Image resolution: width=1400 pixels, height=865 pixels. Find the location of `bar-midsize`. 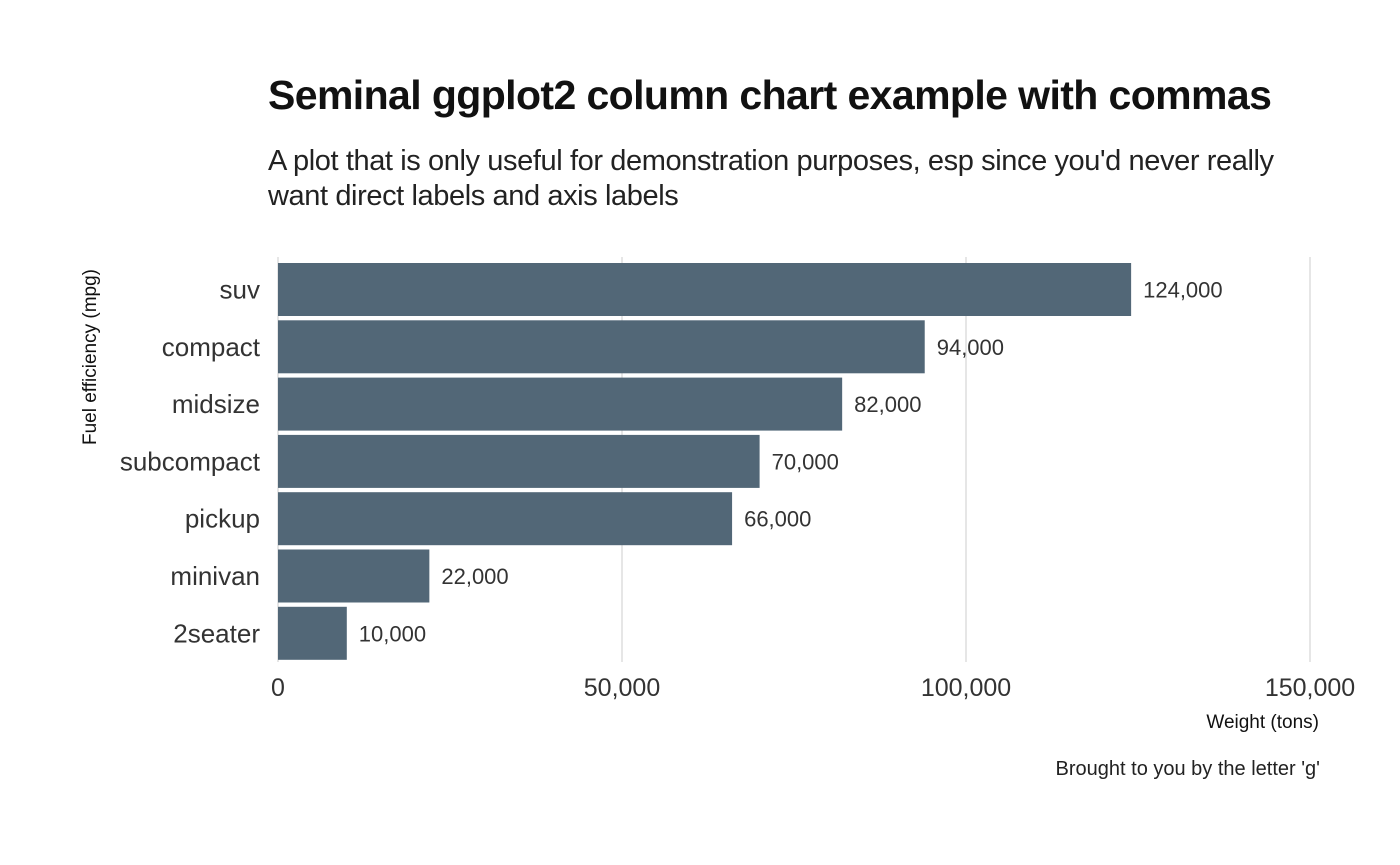

bar-midsize is located at coordinates (560, 404).